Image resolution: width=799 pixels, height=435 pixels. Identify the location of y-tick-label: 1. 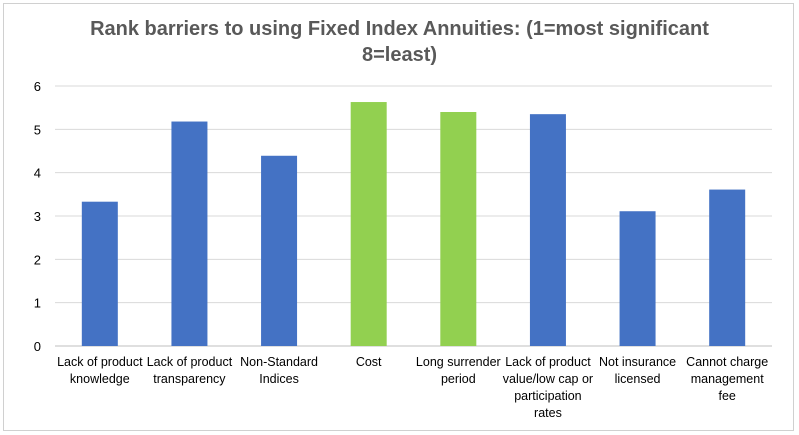
(37, 303).